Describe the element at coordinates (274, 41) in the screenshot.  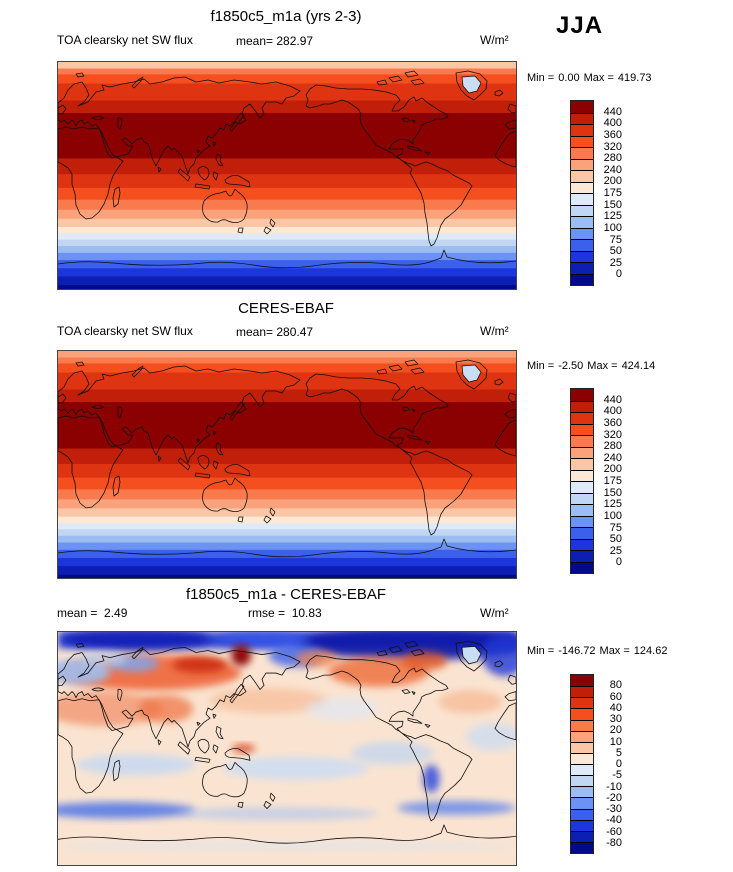
I see `panel1-mean: mean= 282.97` at that location.